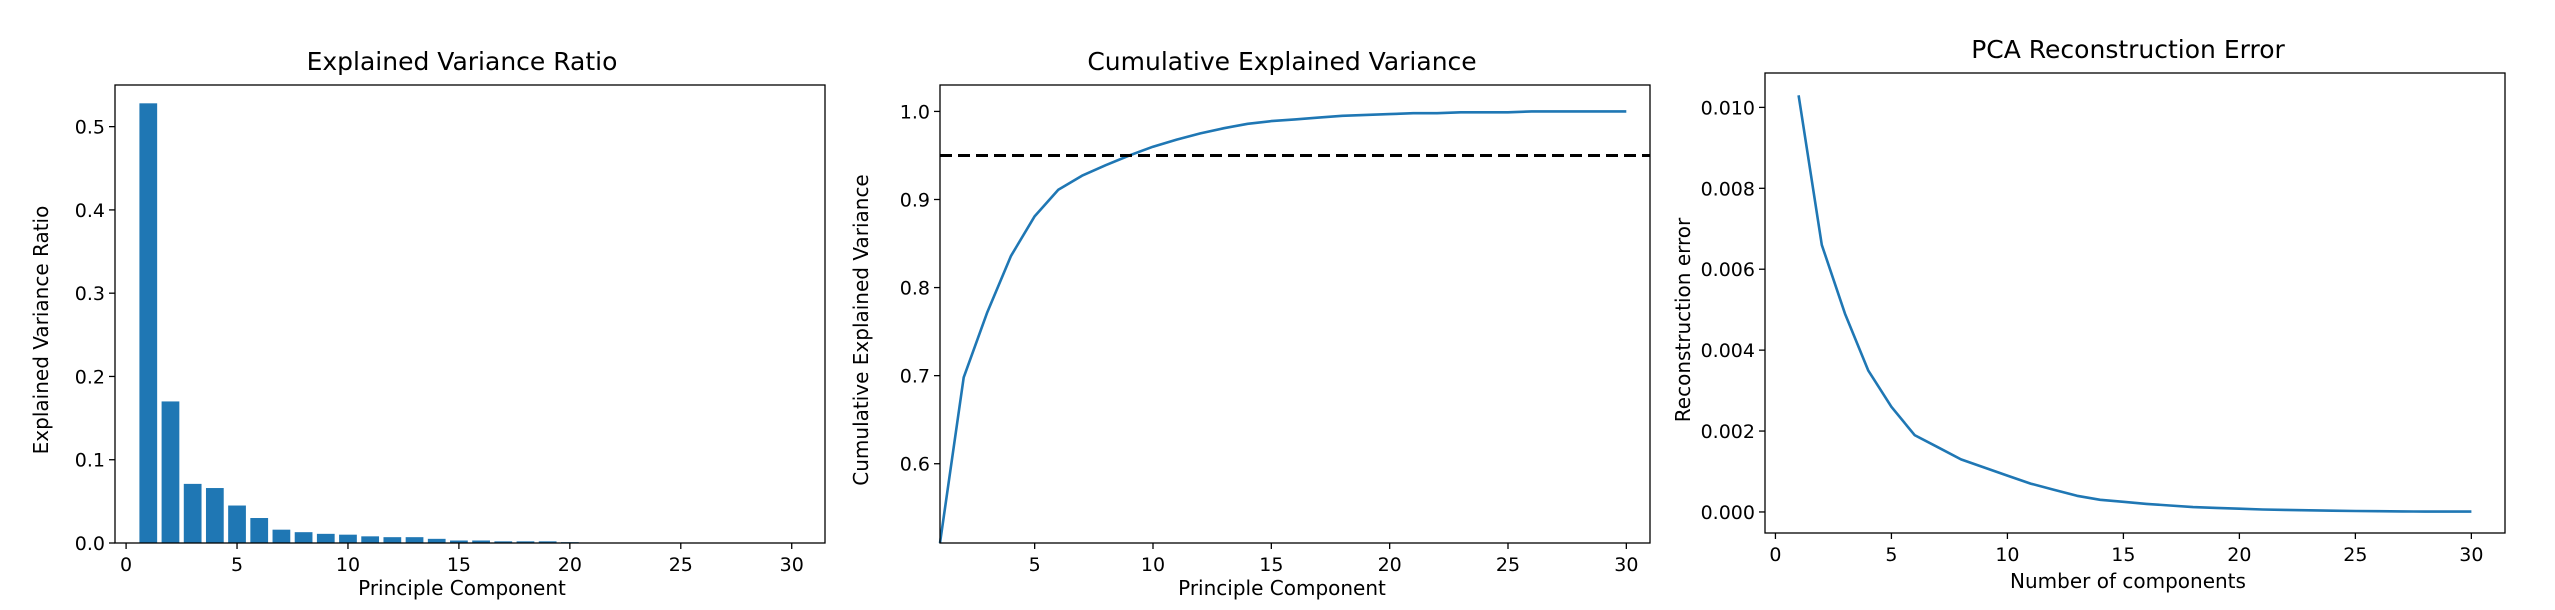 This screenshot has height=610, width=2555. I want to click on y-tick-label: 0.9, so click(915, 201).